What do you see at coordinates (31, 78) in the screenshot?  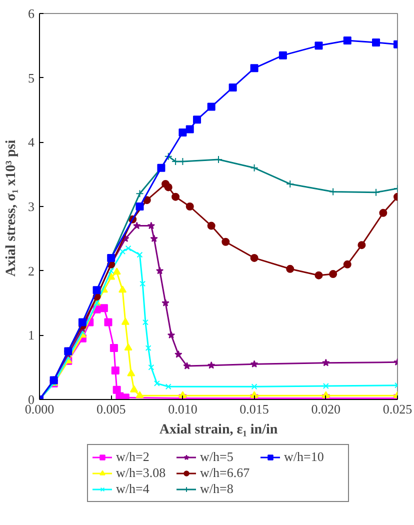 I see `y-tick-label: 5` at bounding box center [31, 78].